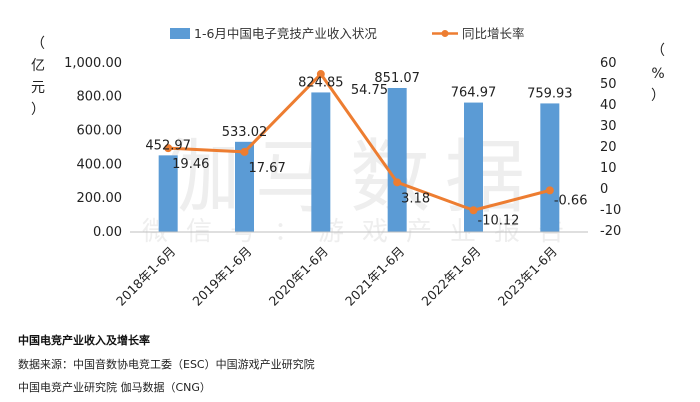  Describe the element at coordinates (571, 200) in the screenshot. I see `line-value-label: -0.66` at that location.